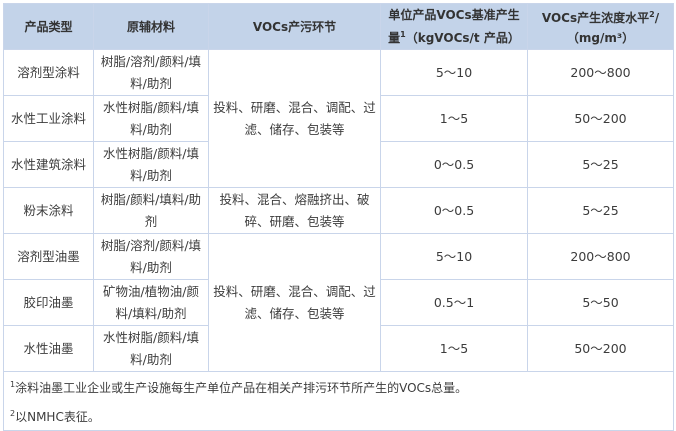  Describe the element at coordinates (48, 302) in the screenshot. I see `product-type-cell: 胶印油墨` at that location.